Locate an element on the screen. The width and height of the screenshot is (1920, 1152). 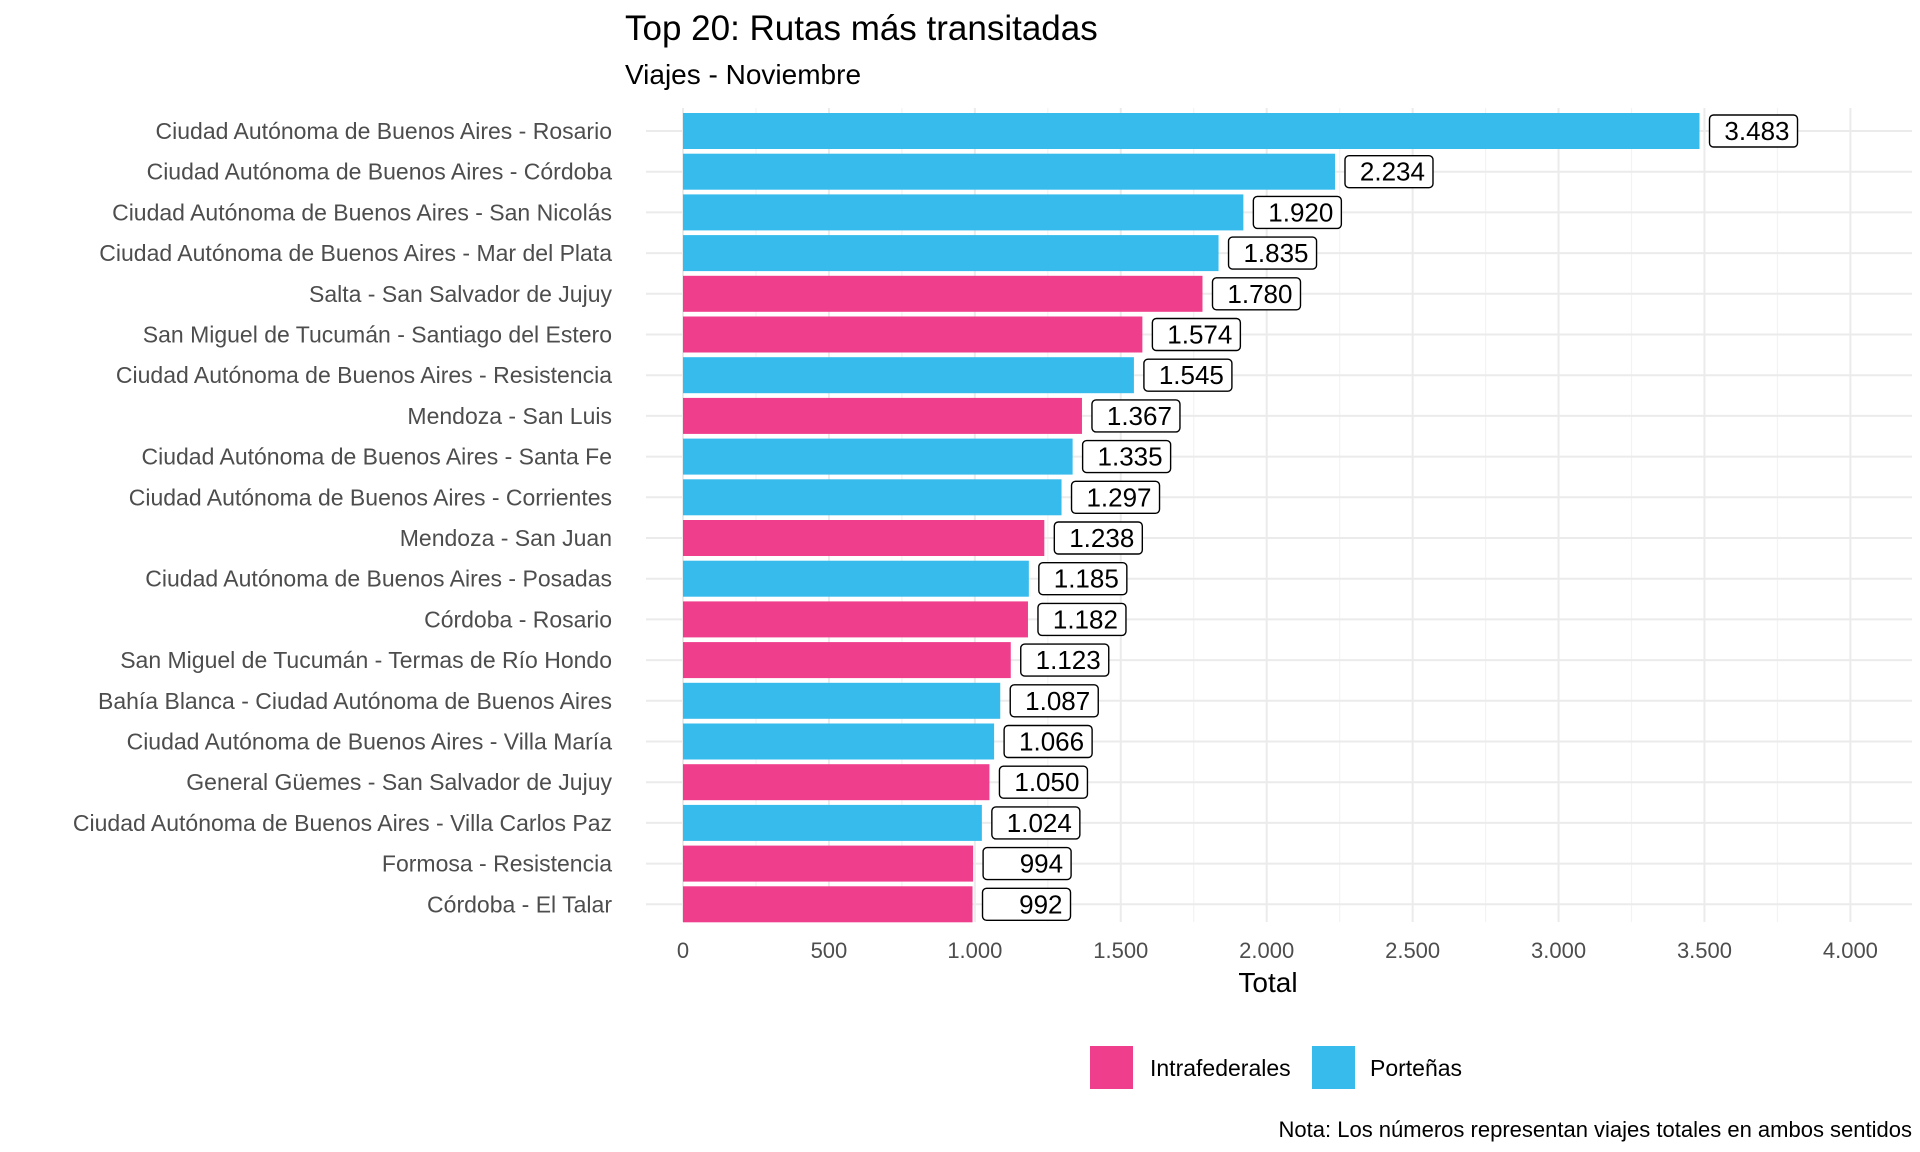
data-label: 2.234 is located at coordinates (1392, 172).